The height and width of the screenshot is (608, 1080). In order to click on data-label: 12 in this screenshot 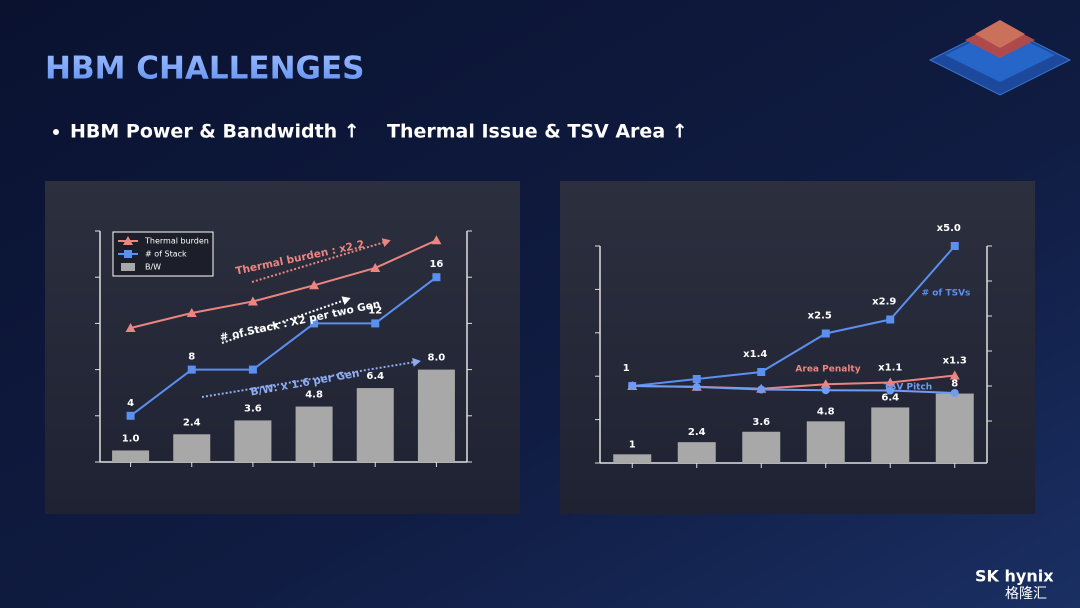, I will do `click(375, 310)`.